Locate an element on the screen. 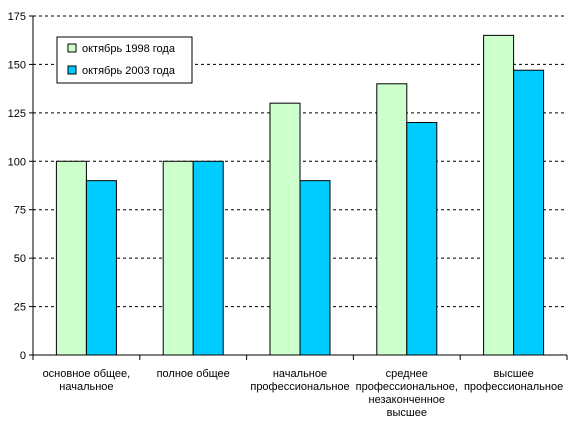 The image size is (571, 432). y-tick-label-7: 175 is located at coordinates (17, 17).